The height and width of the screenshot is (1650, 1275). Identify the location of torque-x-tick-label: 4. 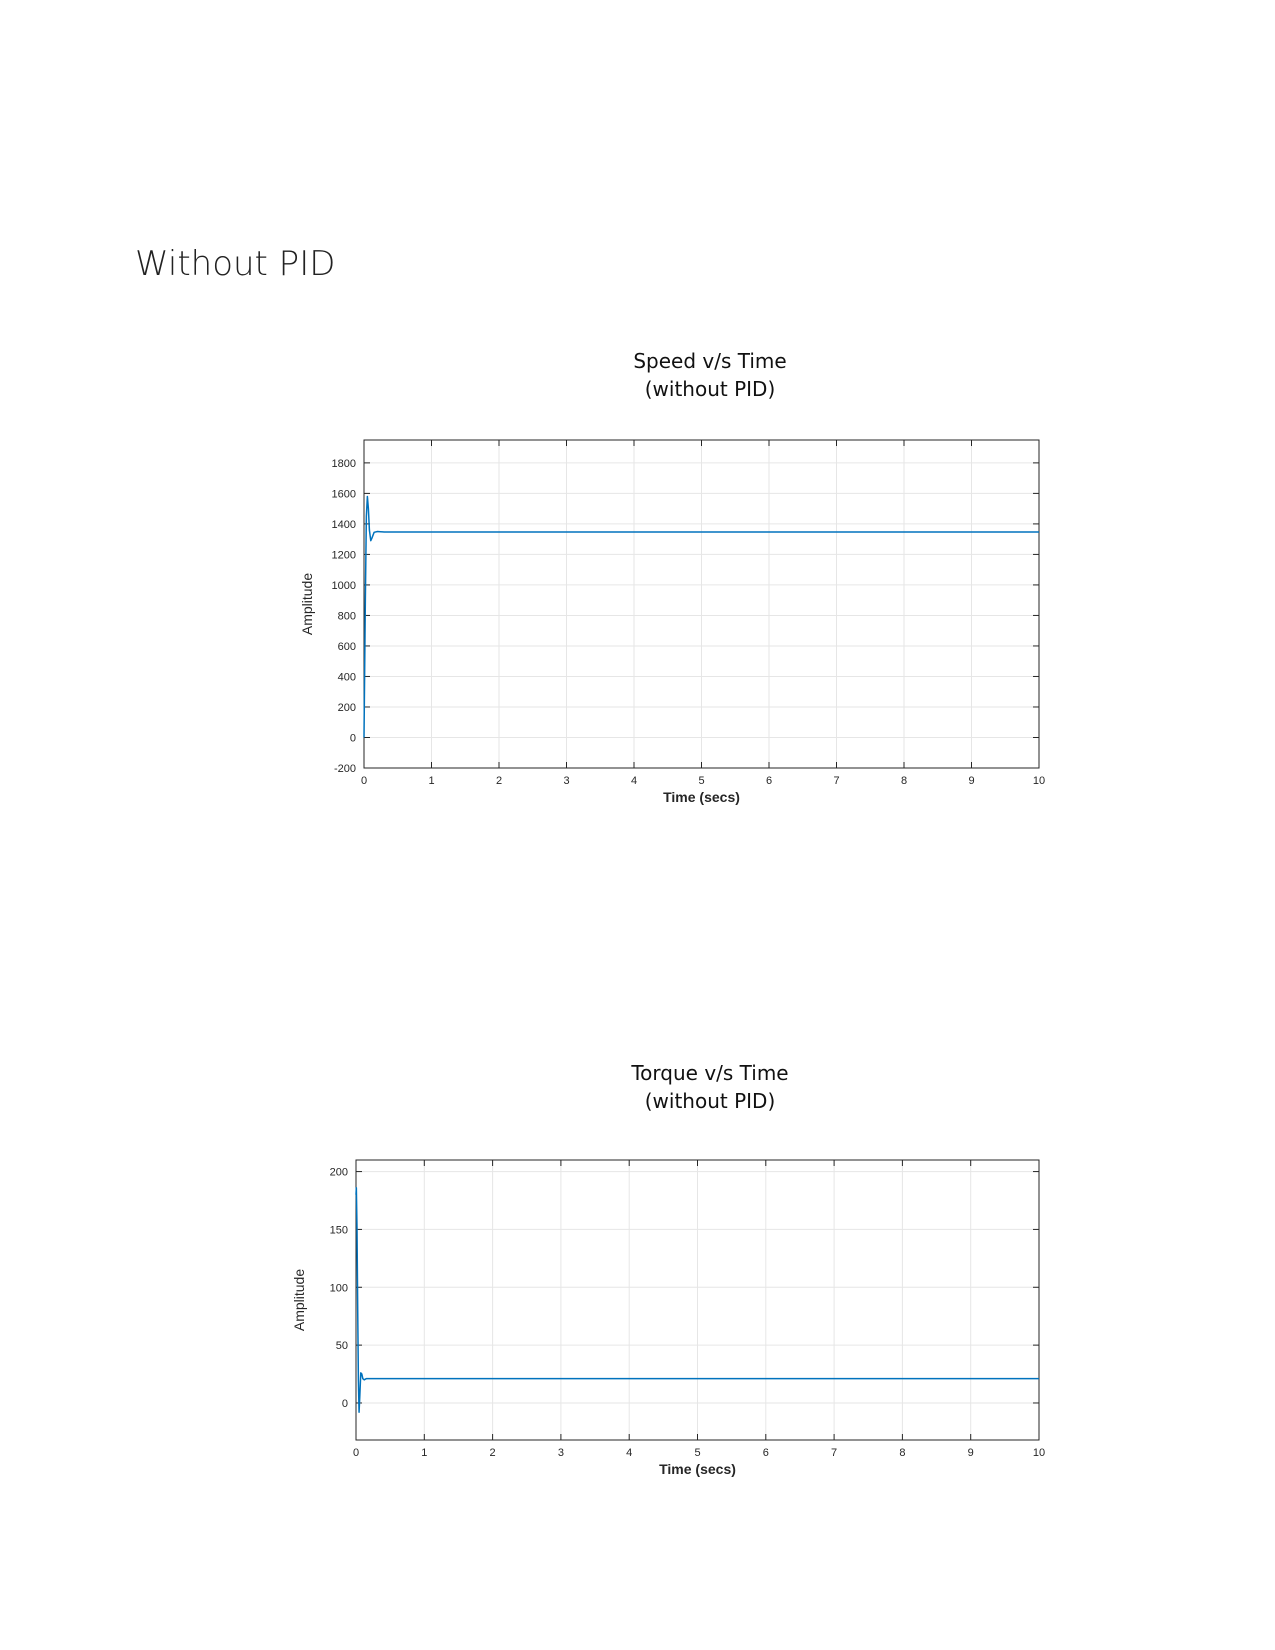
(629, 1453).